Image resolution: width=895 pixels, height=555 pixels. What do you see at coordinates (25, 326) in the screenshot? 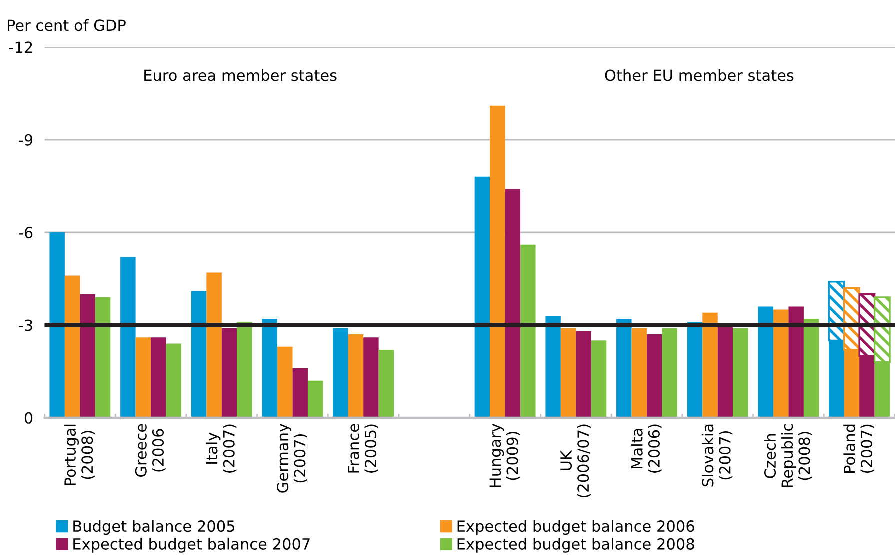
I see `y-tick-label: -3` at bounding box center [25, 326].